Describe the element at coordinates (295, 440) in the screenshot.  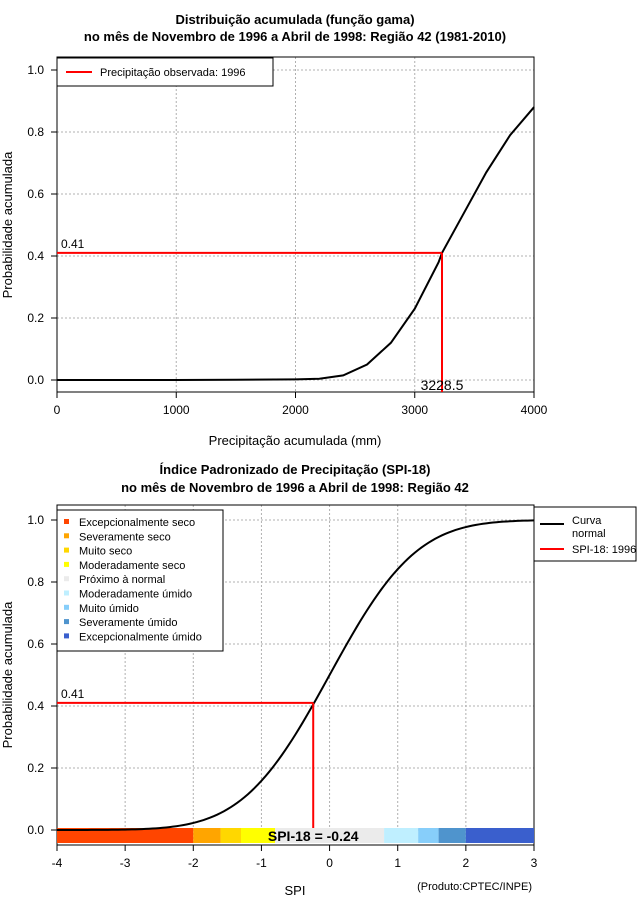
I see `chart1-xlabel: Precipitação acumulada (mm)` at that location.